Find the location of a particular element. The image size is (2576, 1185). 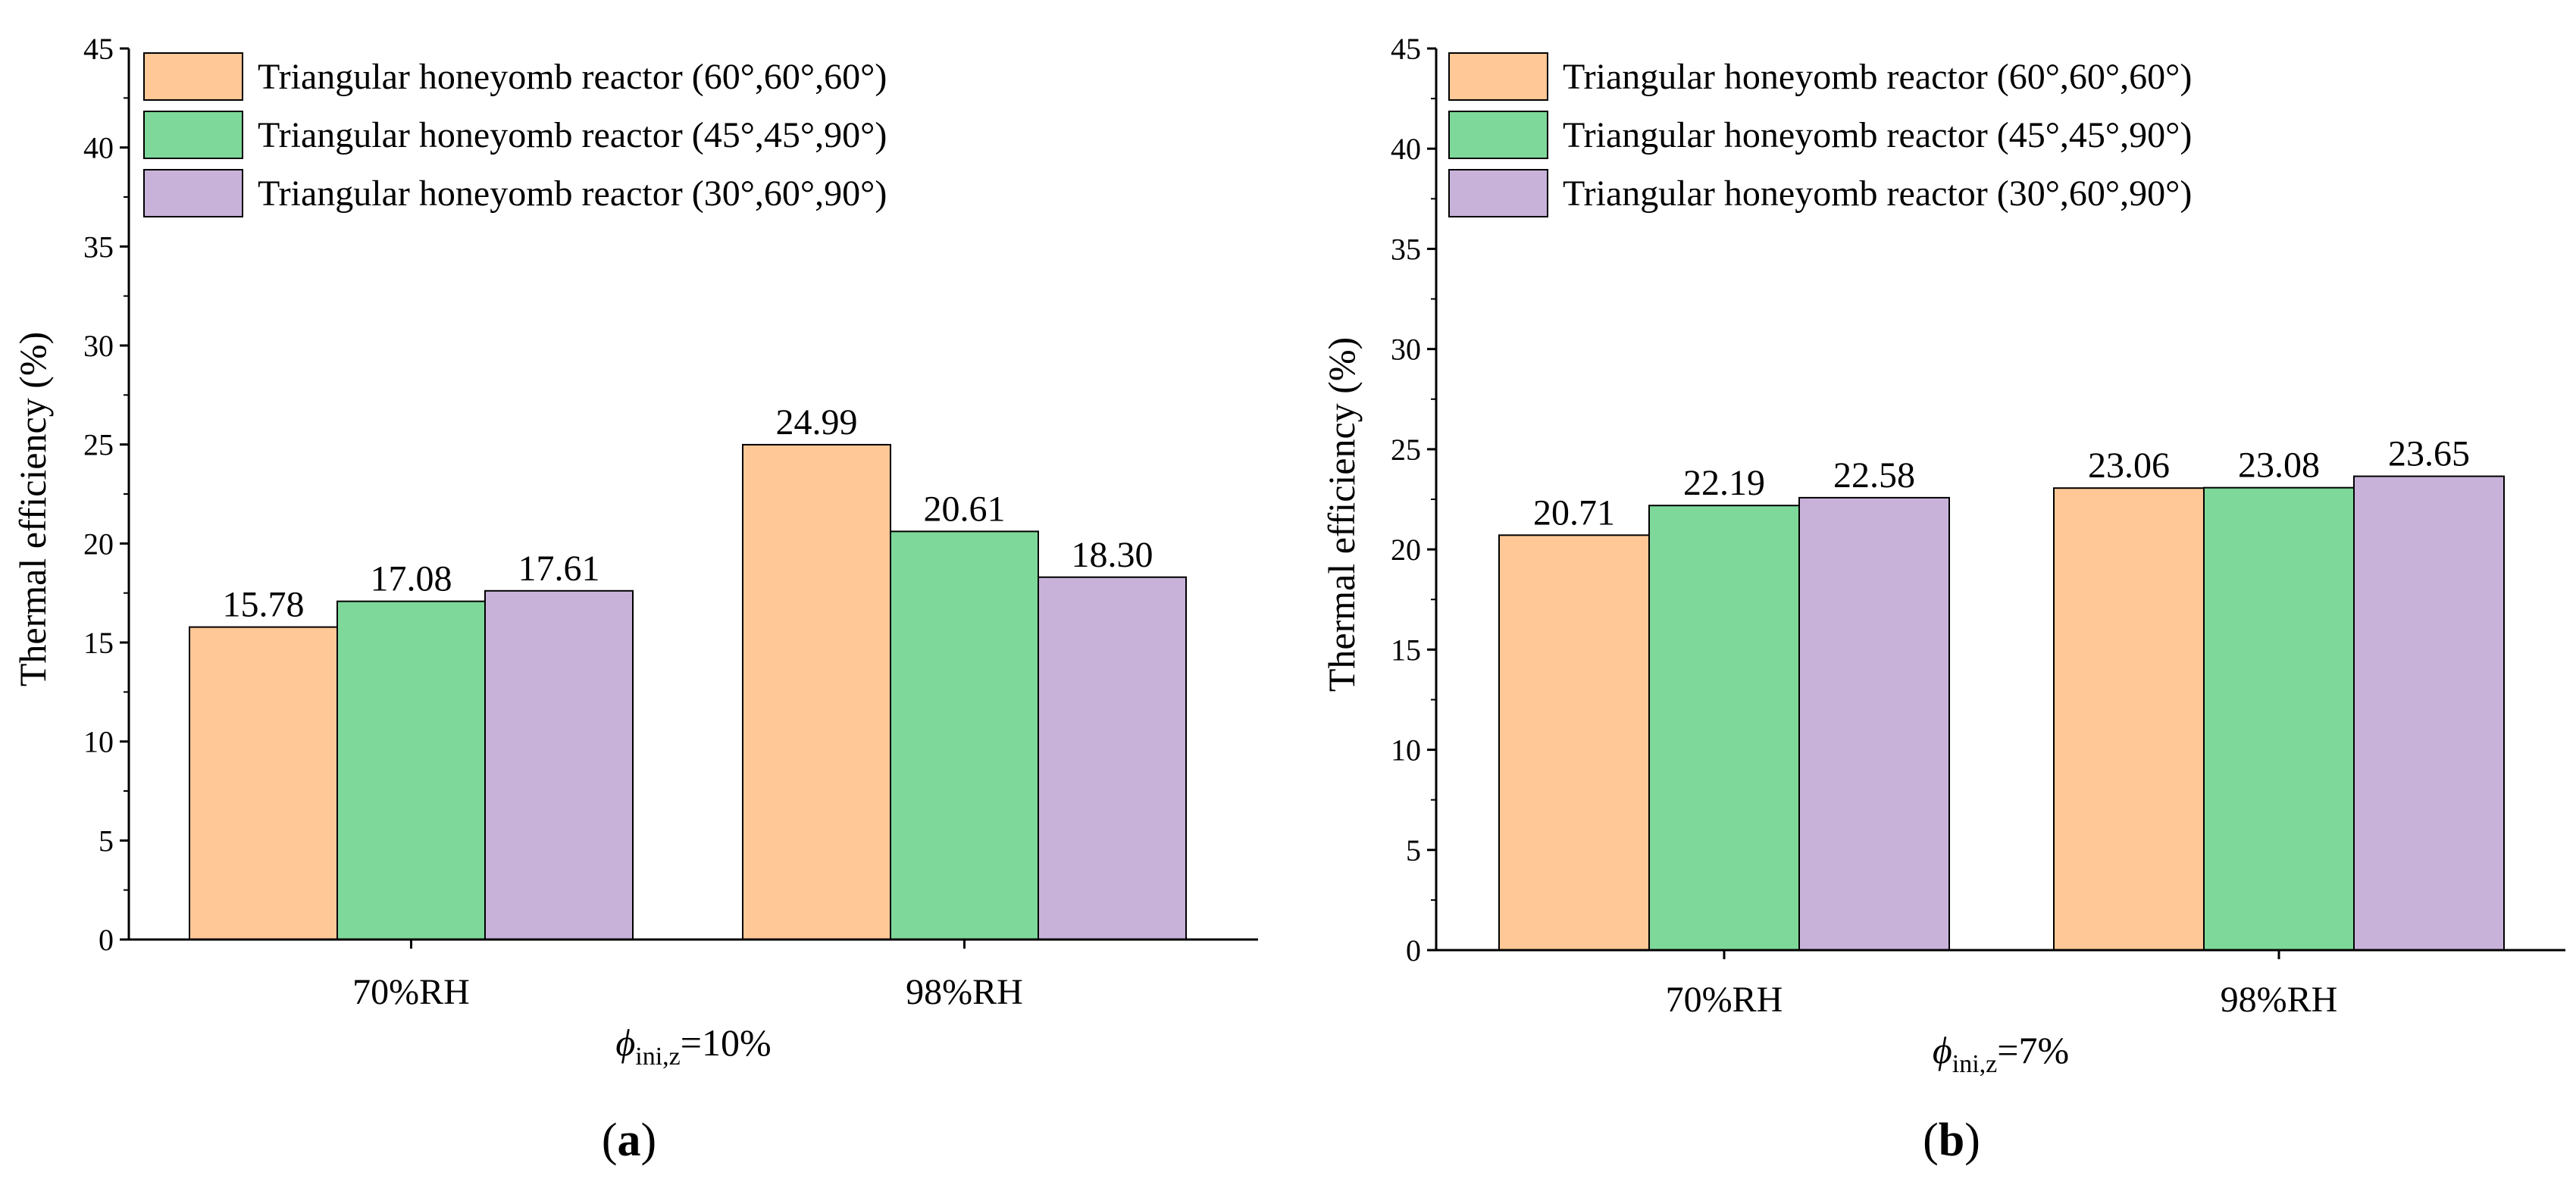

data-label: 23.06 is located at coordinates (2129, 466).